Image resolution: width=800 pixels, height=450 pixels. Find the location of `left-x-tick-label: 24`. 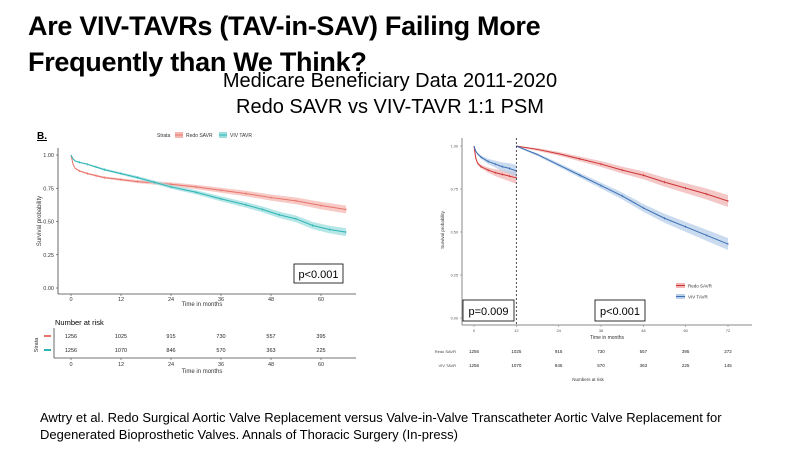

left-x-tick-label: 24 is located at coordinates (171, 300).